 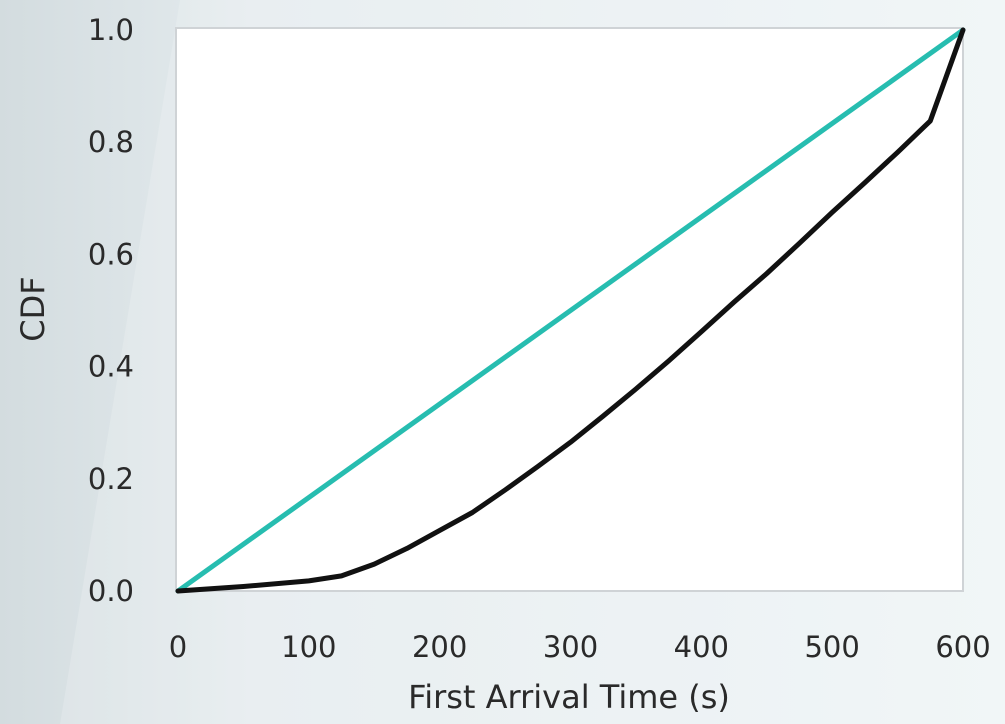 What do you see at coordinates (308, 647) in the screenshot?
I see `x-tick-label: 100` at bounding box center [308, 647].